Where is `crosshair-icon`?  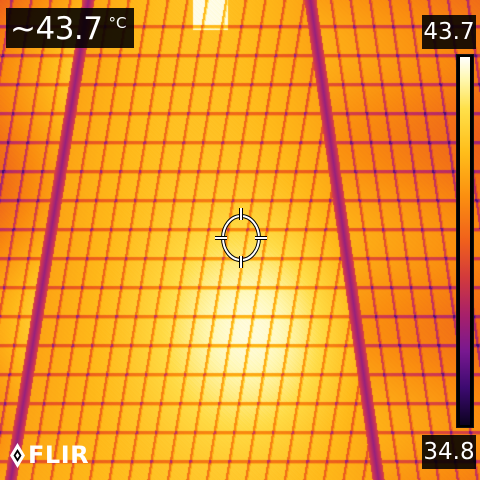 crosshair-icon is located at coordinates (241, 238).